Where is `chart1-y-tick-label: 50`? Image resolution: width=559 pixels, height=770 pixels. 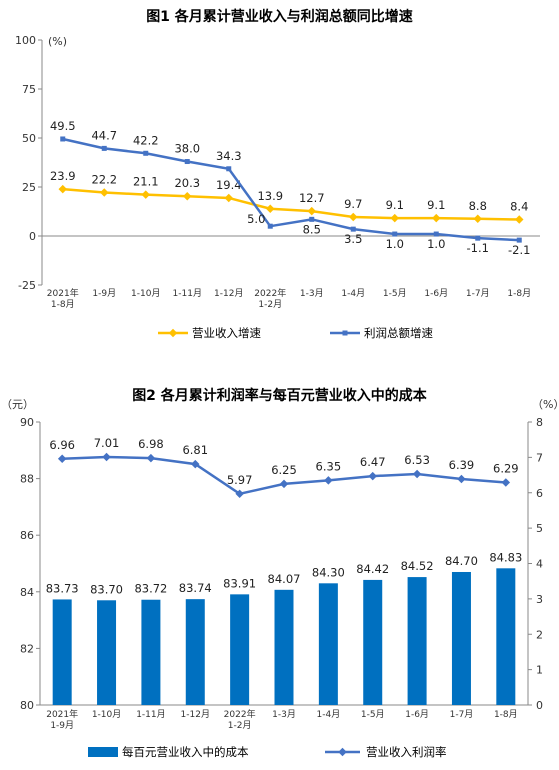
chart1-y-tick-label: 50 is located at coordinates (29, 138).